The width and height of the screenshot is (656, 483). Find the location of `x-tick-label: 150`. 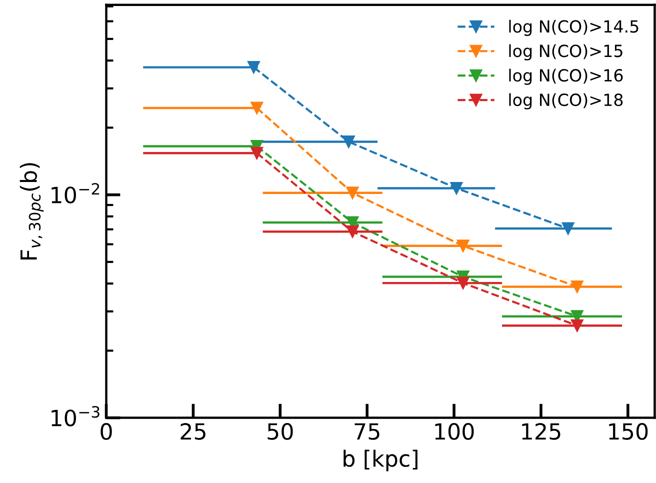

x-tick-label: 150 is located at coordinates (628, 431).